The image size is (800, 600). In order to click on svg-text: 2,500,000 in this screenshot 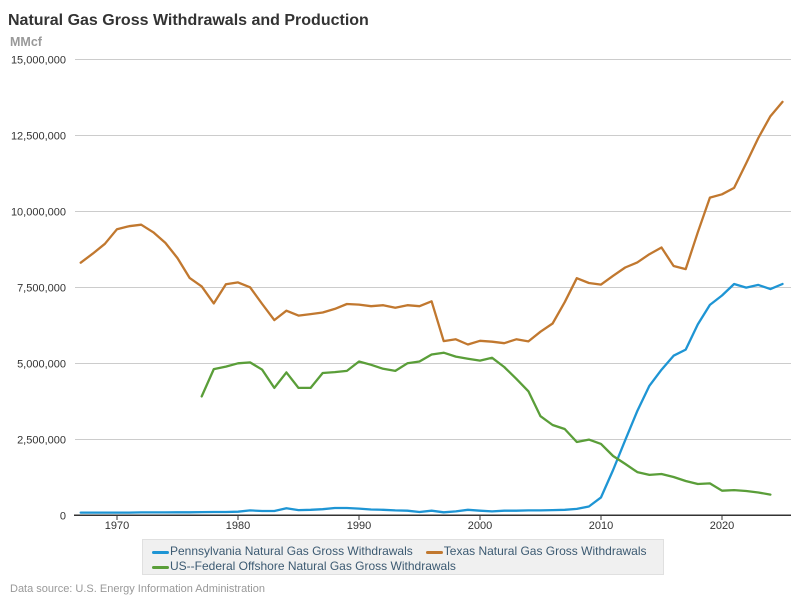, I will do `click(41, 441)`.